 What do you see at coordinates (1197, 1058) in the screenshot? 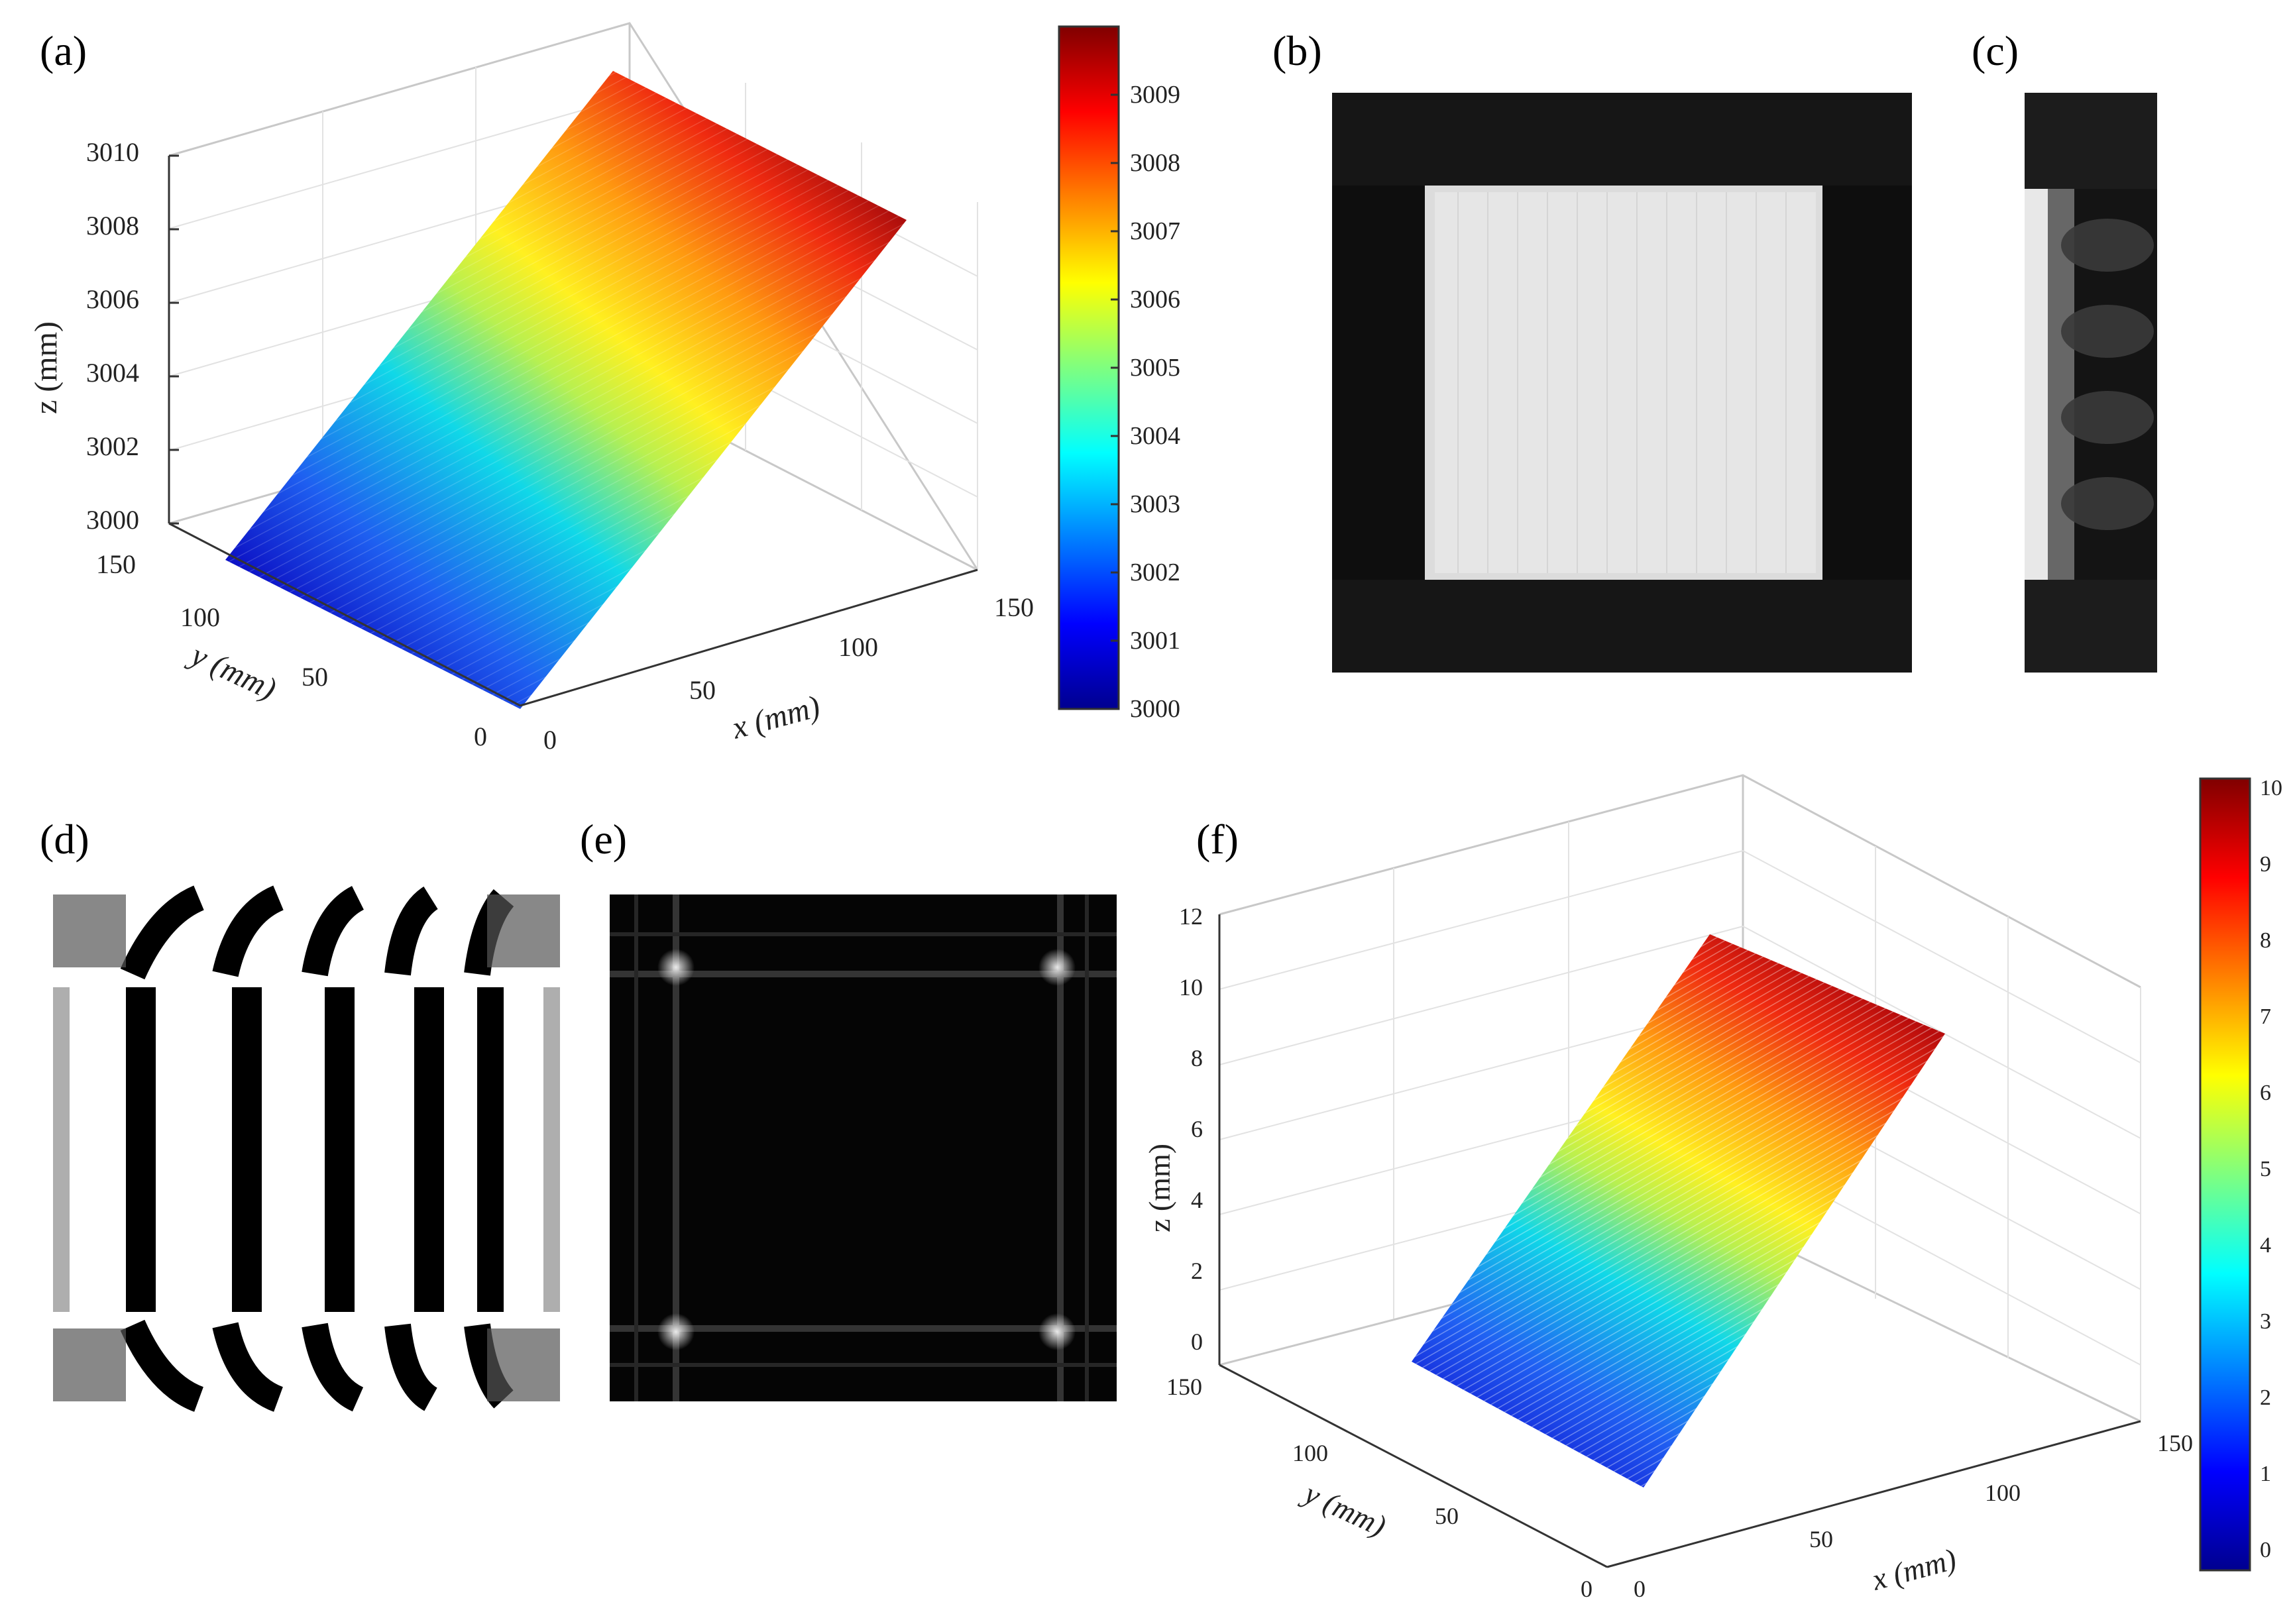
I see `tick-label: 8` at bounding box center [1197, 1058].